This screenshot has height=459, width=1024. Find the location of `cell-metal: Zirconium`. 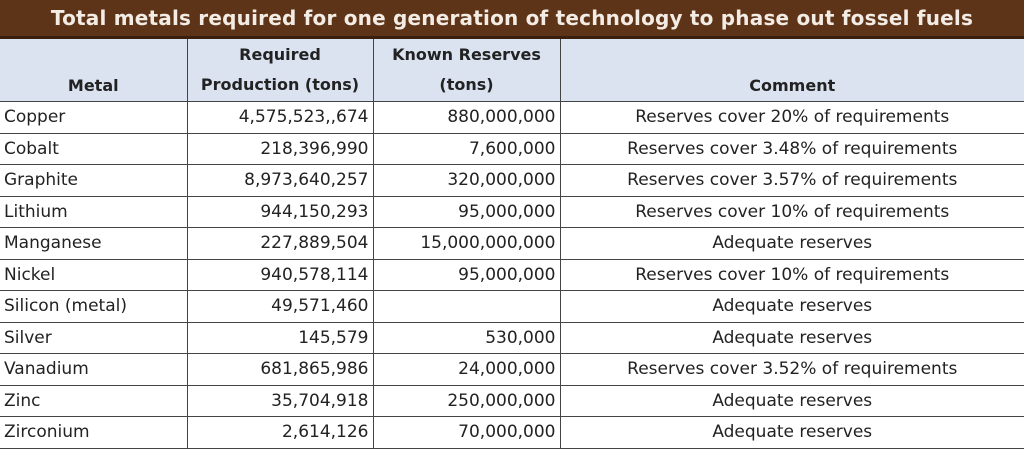

cell-metal: Zirconium is located at coordinates (94, 432).